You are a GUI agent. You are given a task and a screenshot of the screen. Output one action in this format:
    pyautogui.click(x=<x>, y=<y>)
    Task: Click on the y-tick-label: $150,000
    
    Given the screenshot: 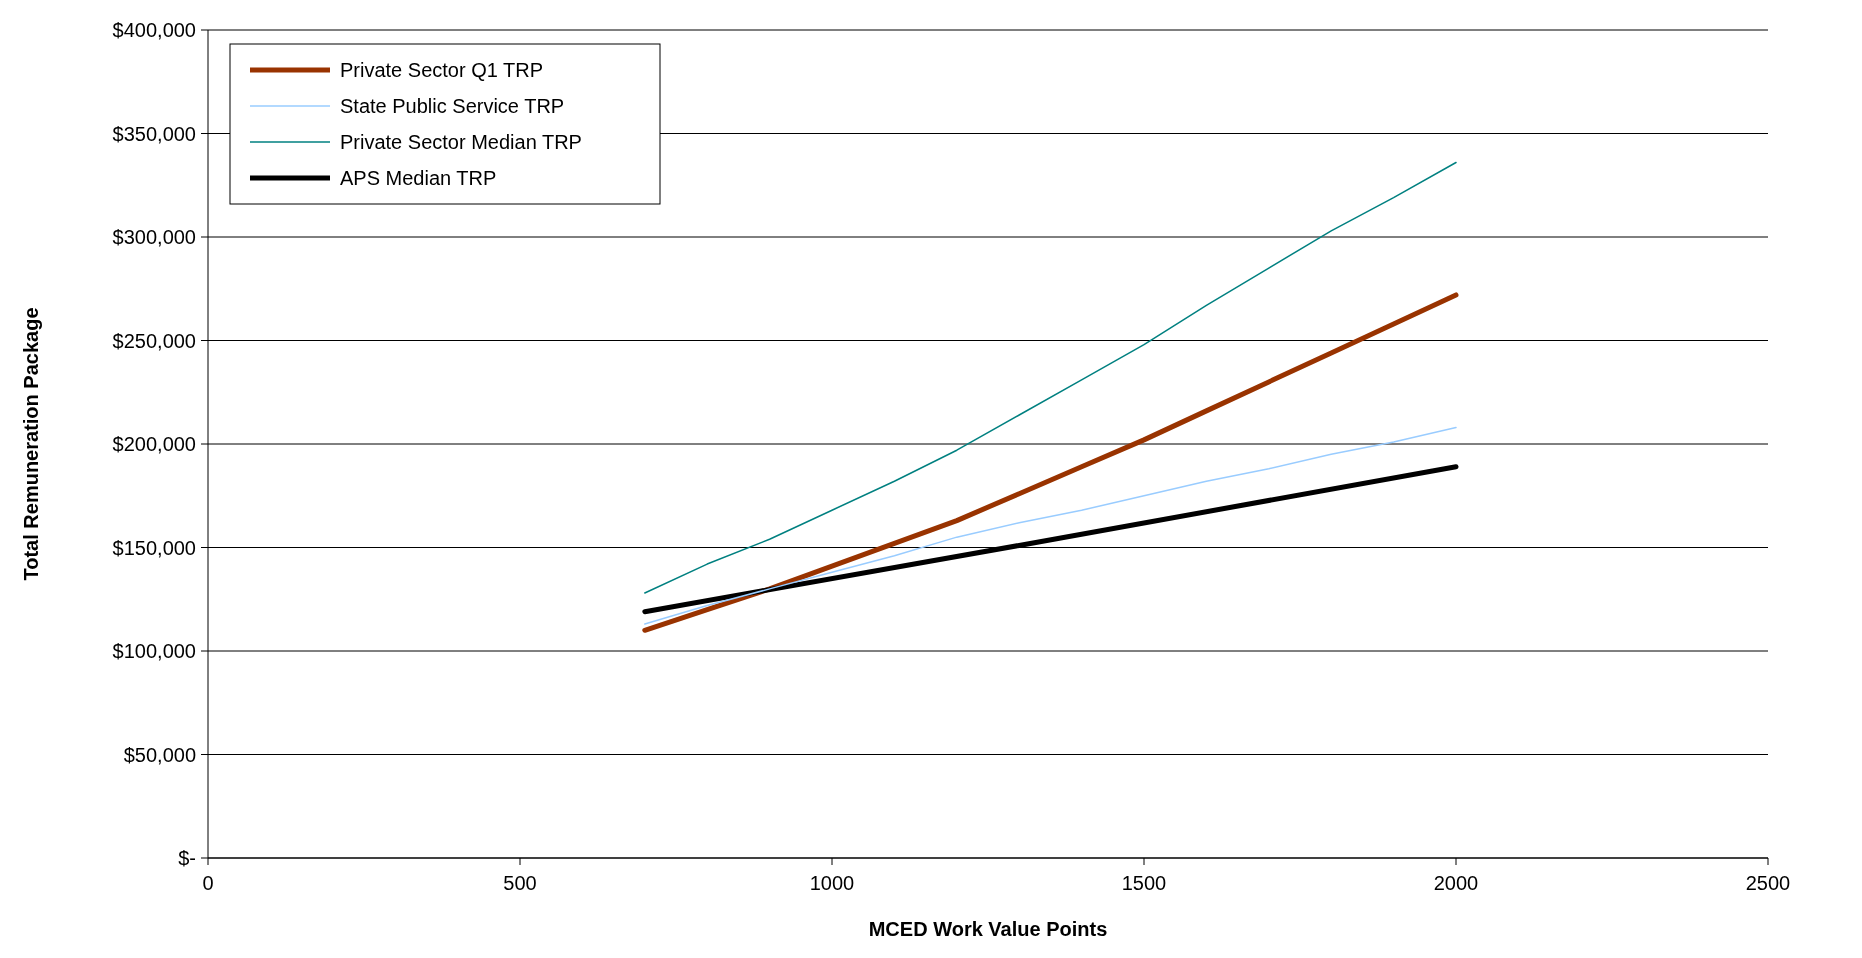 What is the action you would take?
    pyautogui.click(x=154, y=547)
    